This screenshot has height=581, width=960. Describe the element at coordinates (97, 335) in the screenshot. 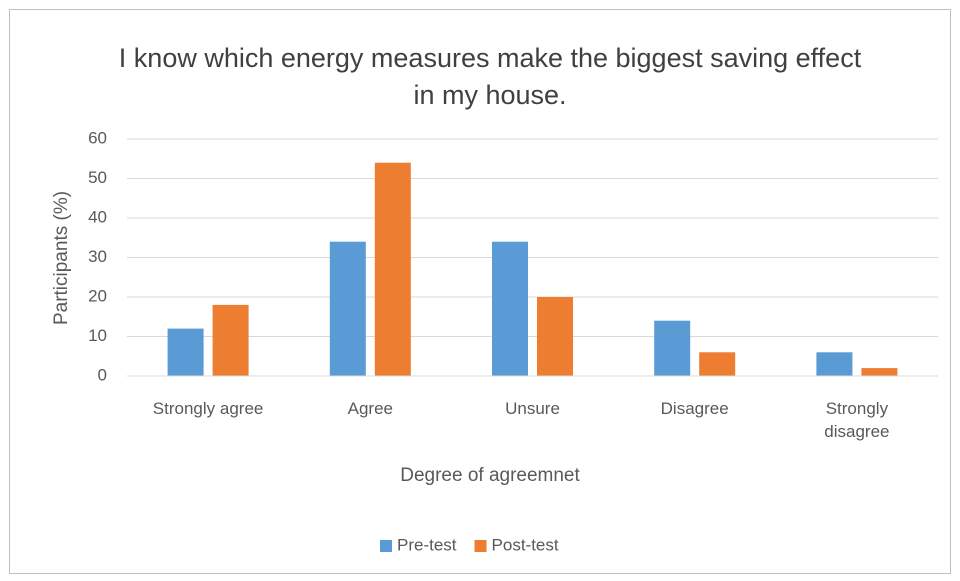

I see `y-tick-label: 10` at that location.